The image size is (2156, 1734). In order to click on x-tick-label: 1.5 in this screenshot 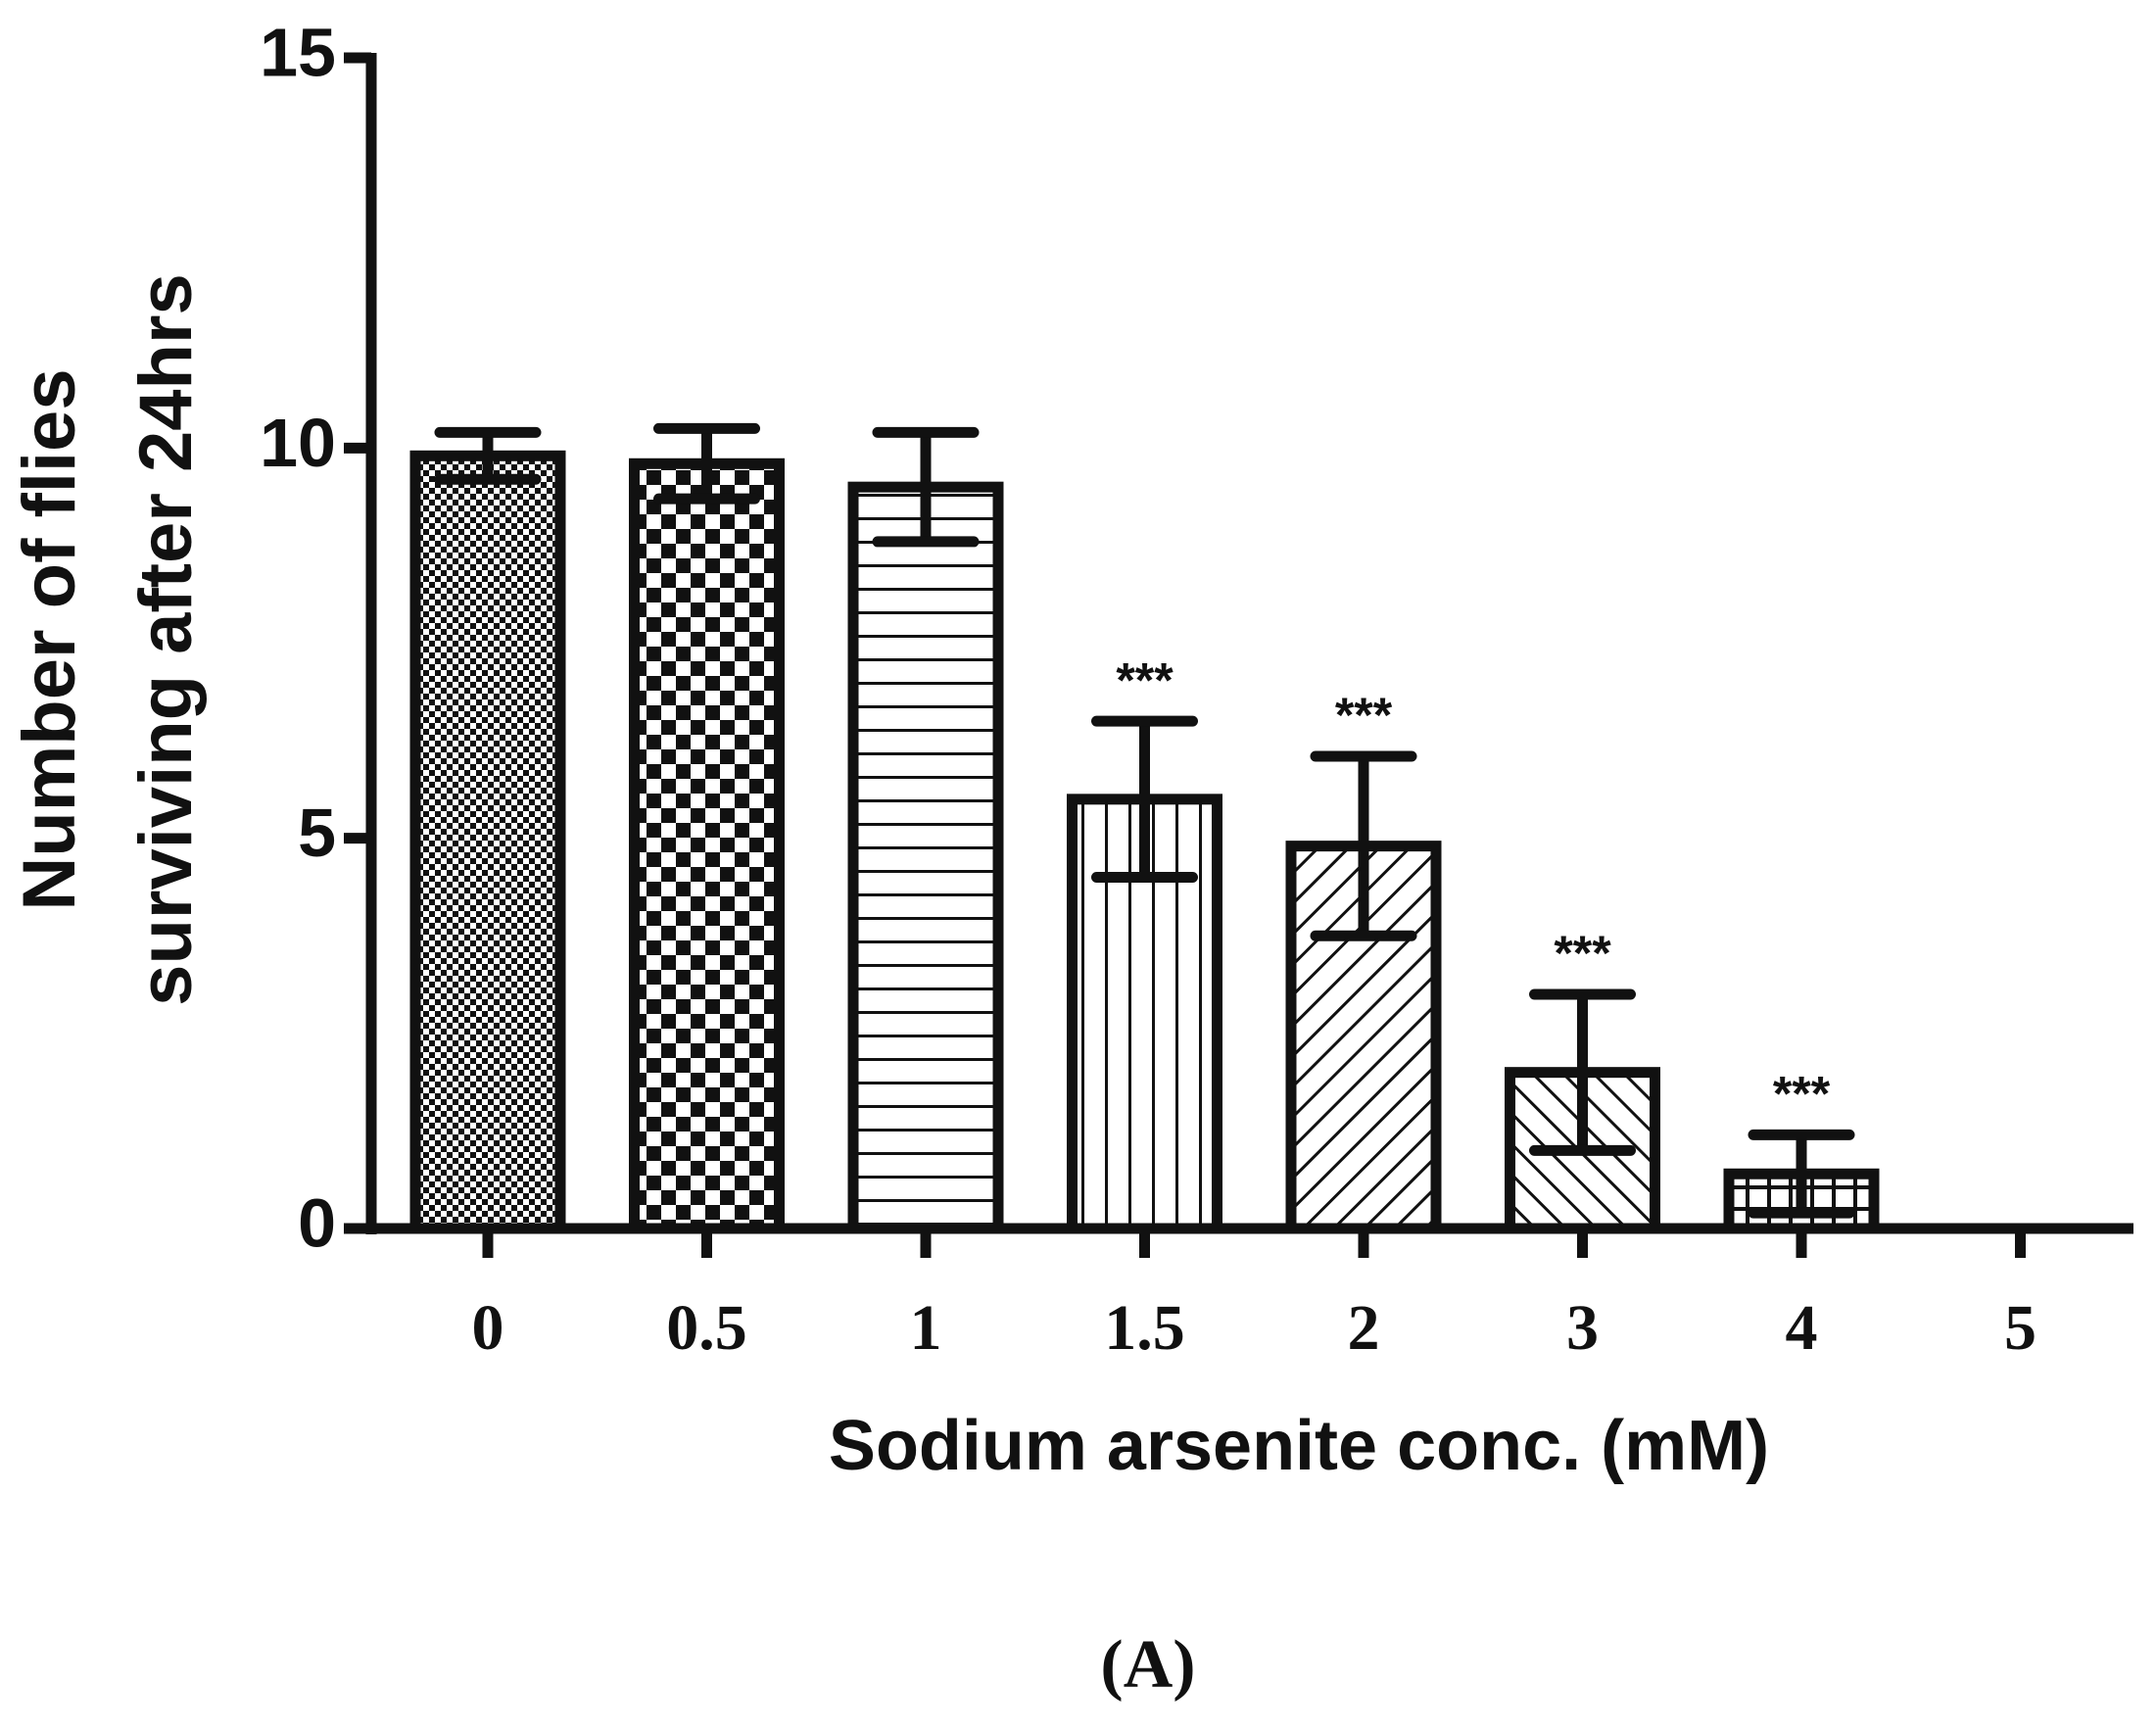, I will do `click(1144, 1328)`.